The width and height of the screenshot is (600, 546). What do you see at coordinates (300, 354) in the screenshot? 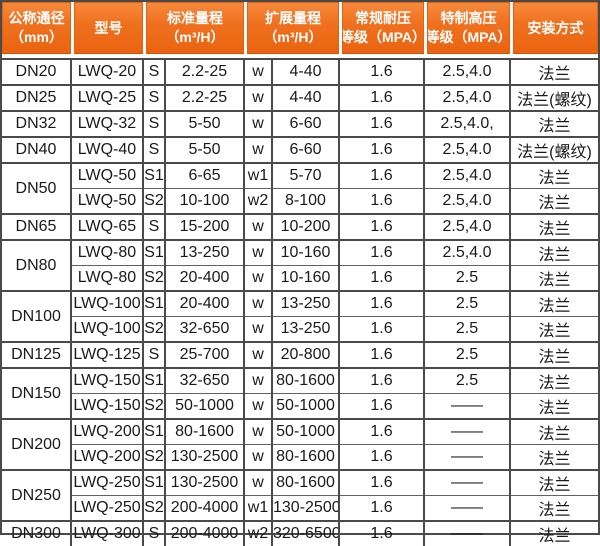
I see `table-row: DN125 LWQ-125 S 25-700 w 20-800 1.6 2.5 法兰` at bounding box center [300, 354].